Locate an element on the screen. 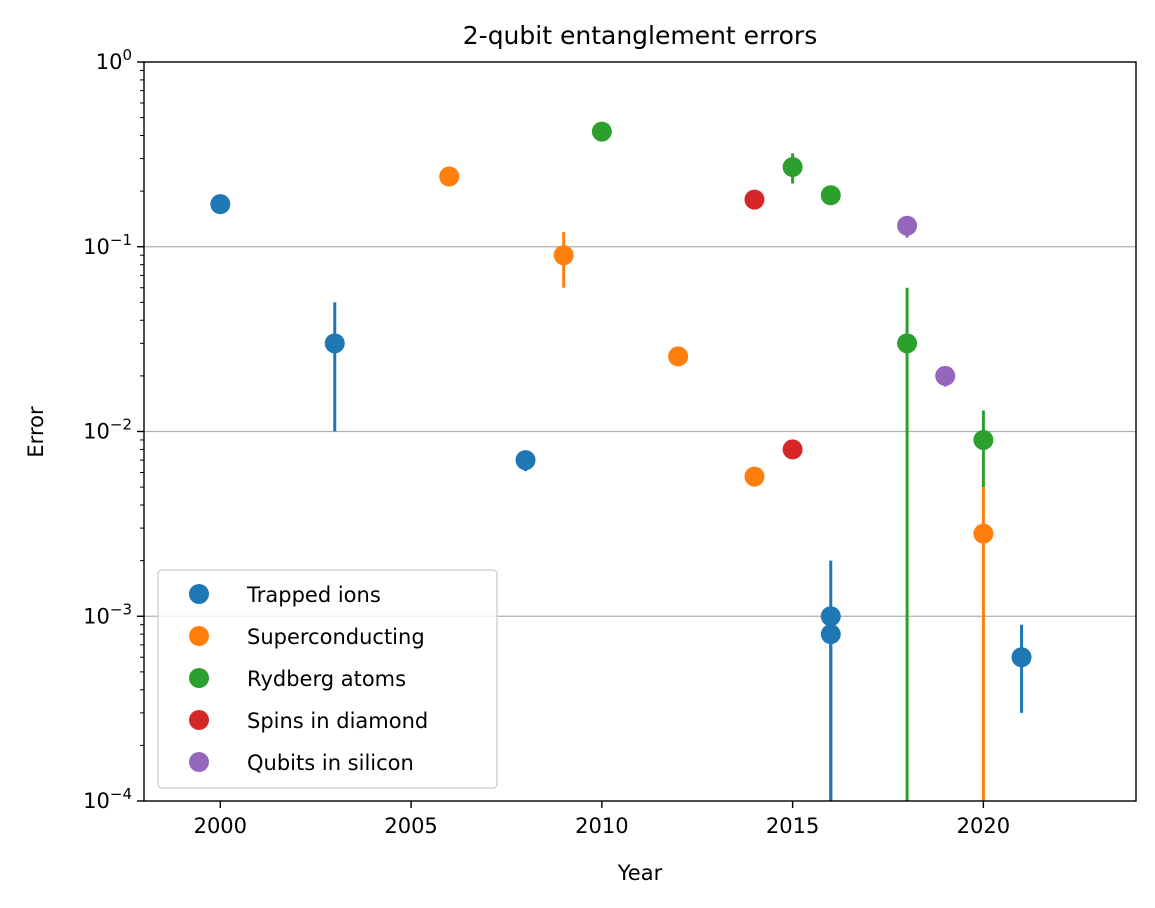 This screenshot has width=1155, height=908. x-tick-label: 2000 is located at coordinates (220, 826).